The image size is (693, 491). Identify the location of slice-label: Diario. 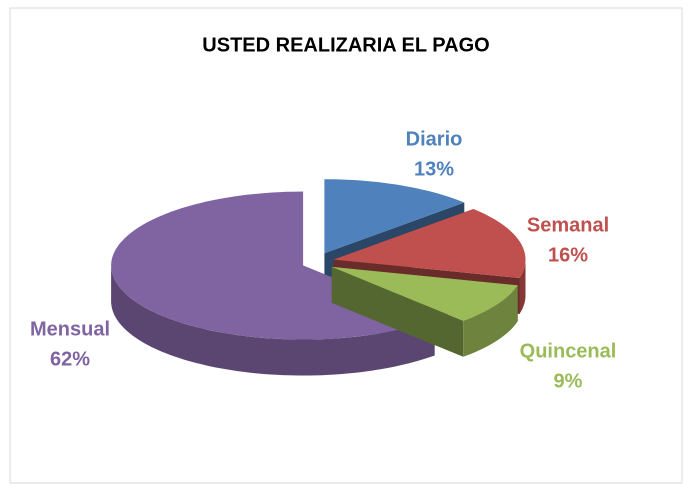
(434, 139).